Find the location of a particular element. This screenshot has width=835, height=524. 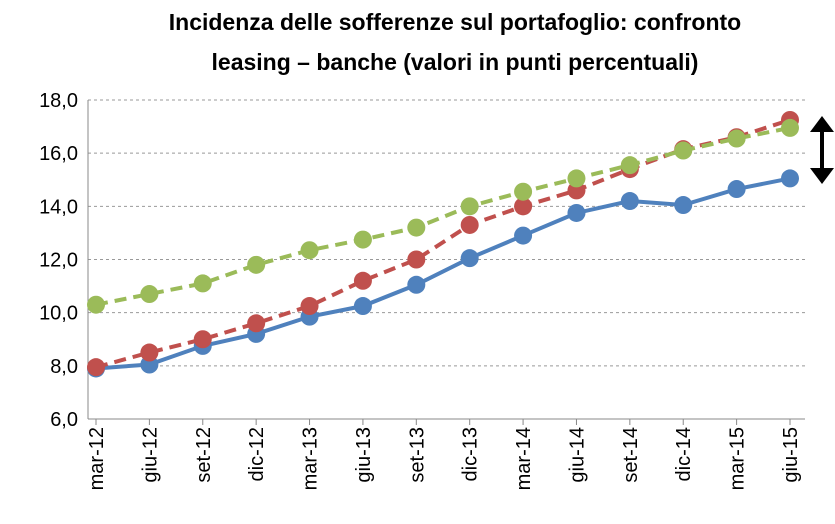

x-tick-label: dic-12 is located at coordinates (257, 454).